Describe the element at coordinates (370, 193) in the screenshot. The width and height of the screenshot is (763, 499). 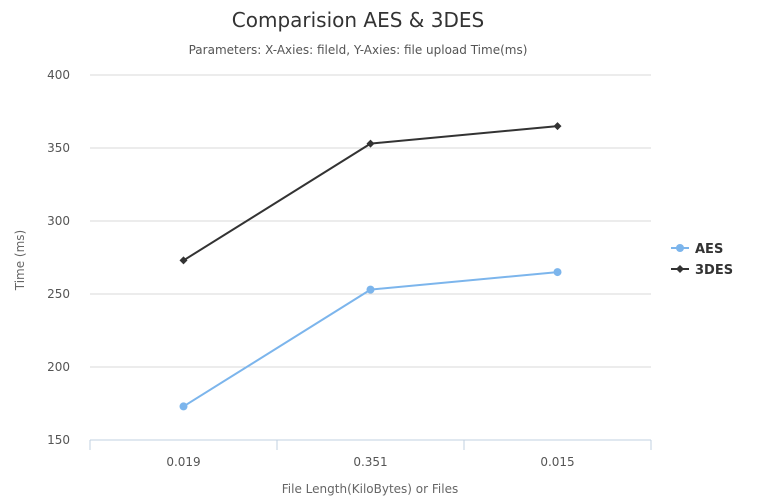
I see `series-3des` at that location.